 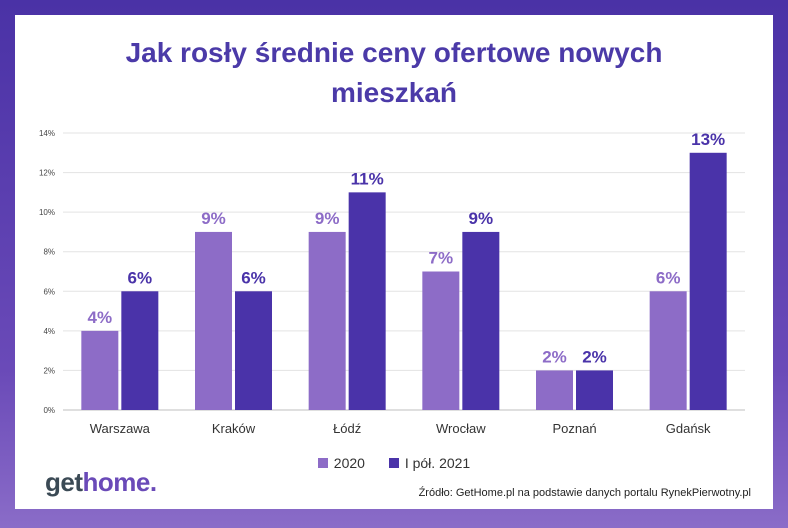 I want to click on legend-label-2020: 2020, so click(x=349, y=463).